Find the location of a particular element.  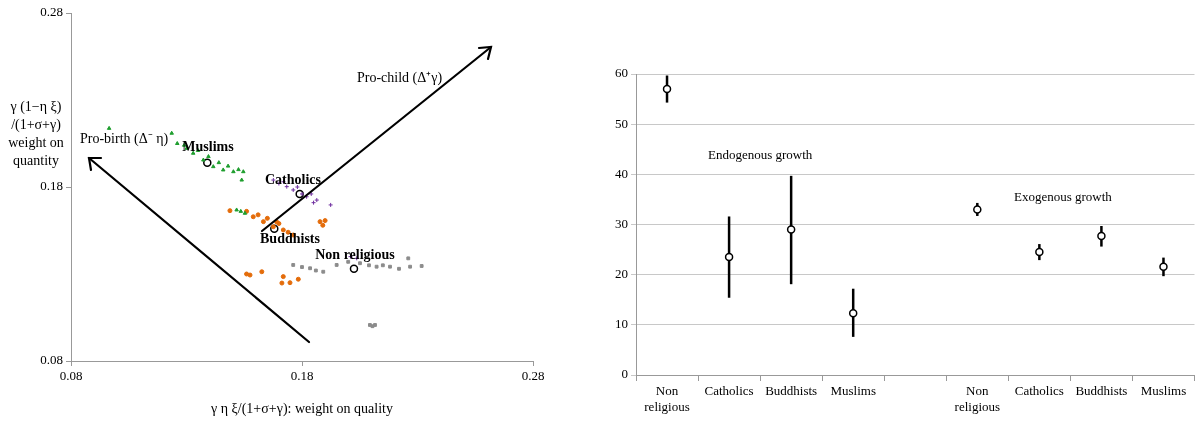

y-tick-label: 50 is located at coordinates (621, 123).